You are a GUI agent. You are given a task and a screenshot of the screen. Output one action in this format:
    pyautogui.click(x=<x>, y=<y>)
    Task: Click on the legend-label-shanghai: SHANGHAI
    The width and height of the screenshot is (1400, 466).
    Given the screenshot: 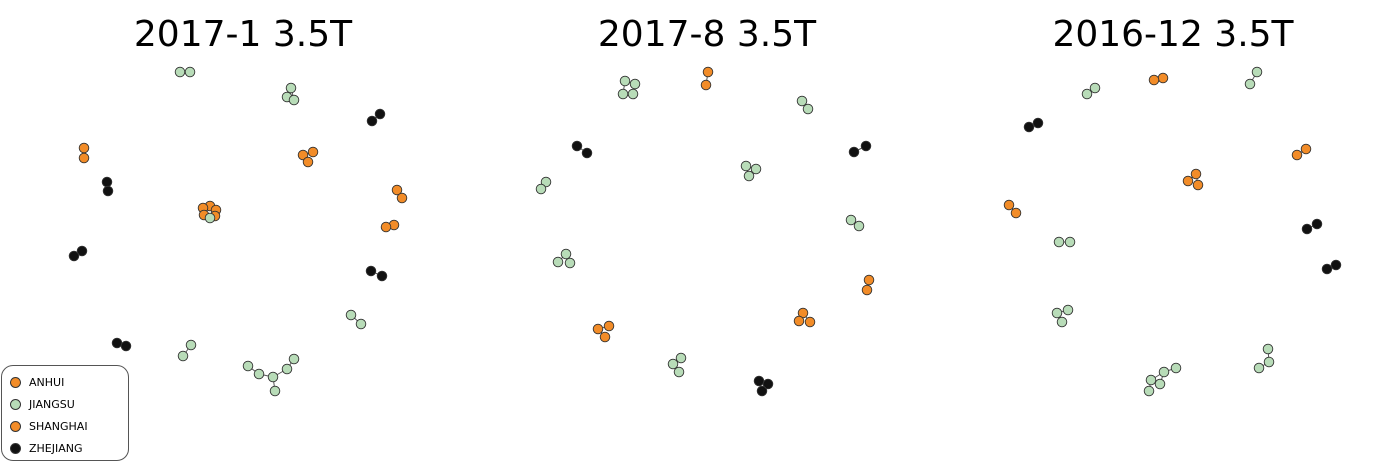 What is the action you would take?
    pyautogui.click(x=58, y=426)
    